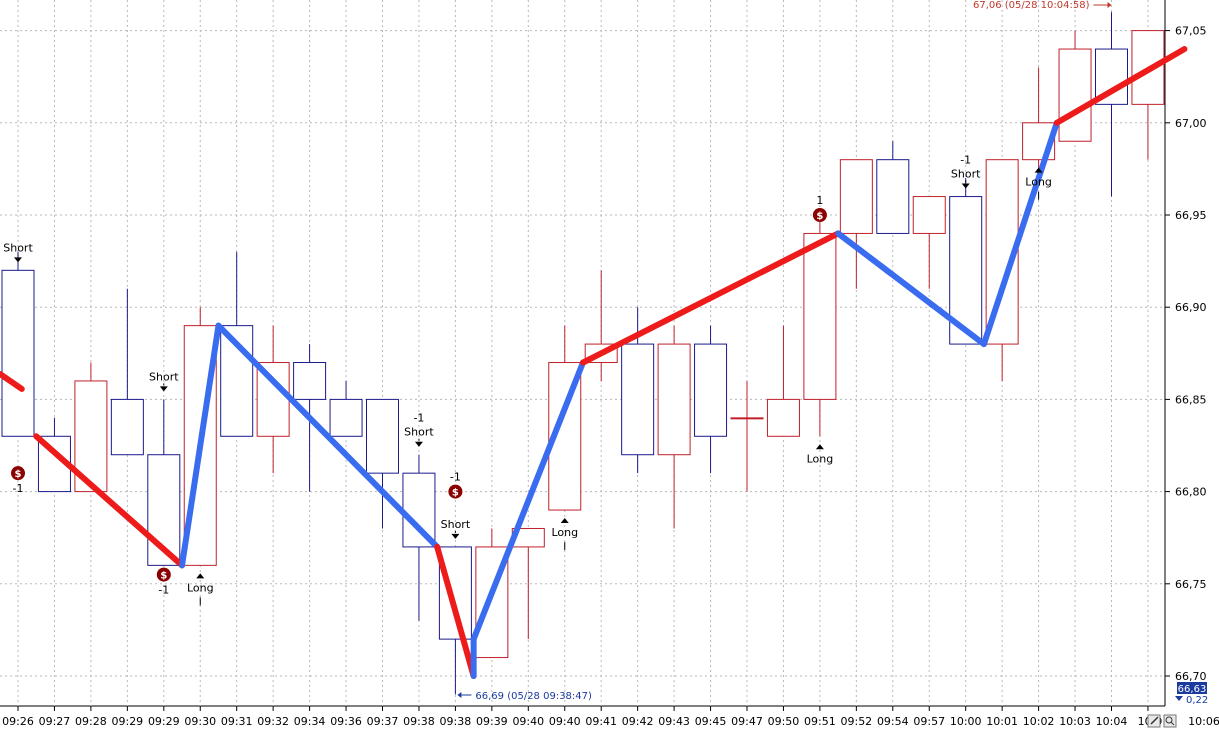 This screenshot has height=729, width=1219. I want to click on x-tick-label: 09:28, so click(91, 721).